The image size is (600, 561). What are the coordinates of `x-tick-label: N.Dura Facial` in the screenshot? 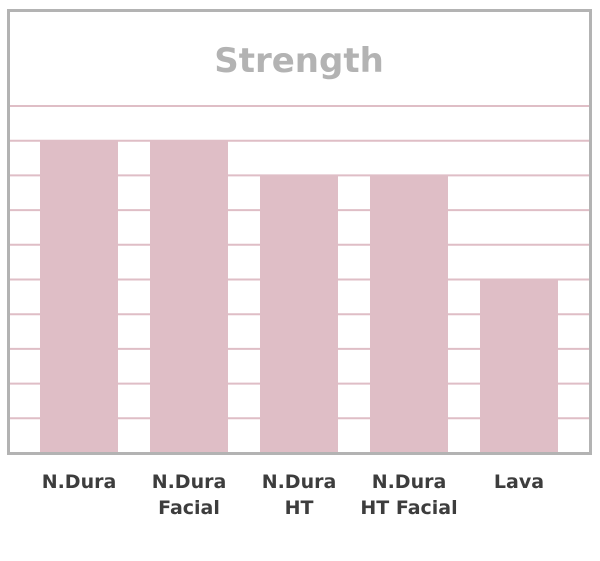 It's located at (189, 495).